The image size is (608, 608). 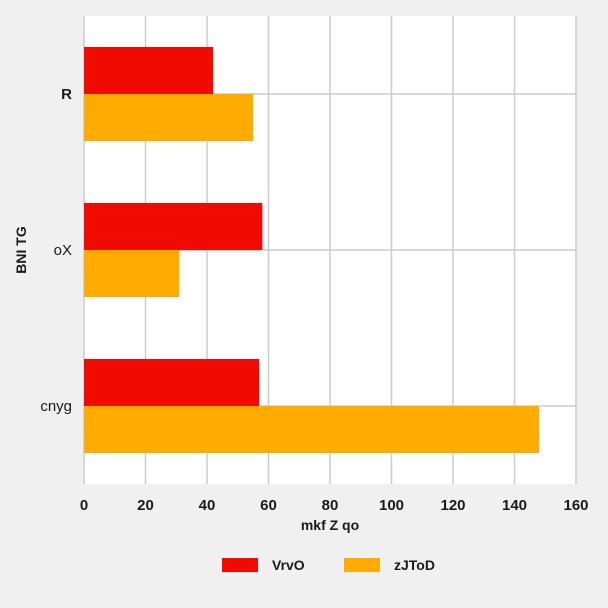 I want to click on x-tick-label: 60, so click(x=268, y=505).